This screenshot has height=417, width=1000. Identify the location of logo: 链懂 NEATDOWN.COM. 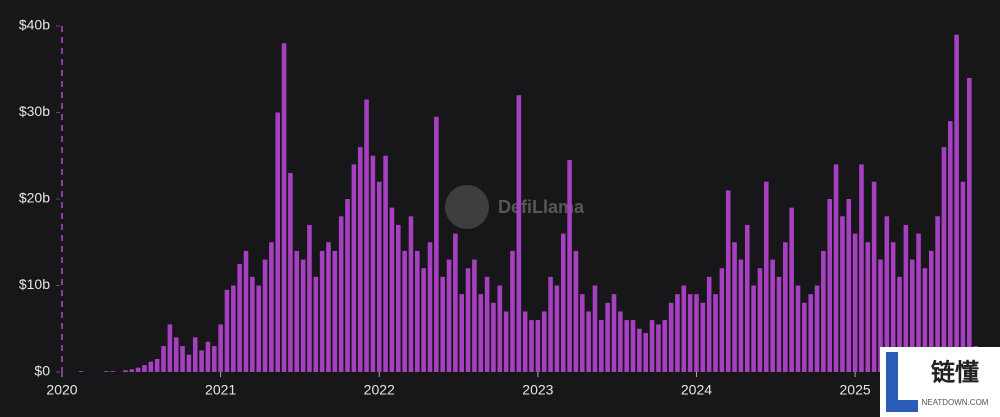
(940, 382).